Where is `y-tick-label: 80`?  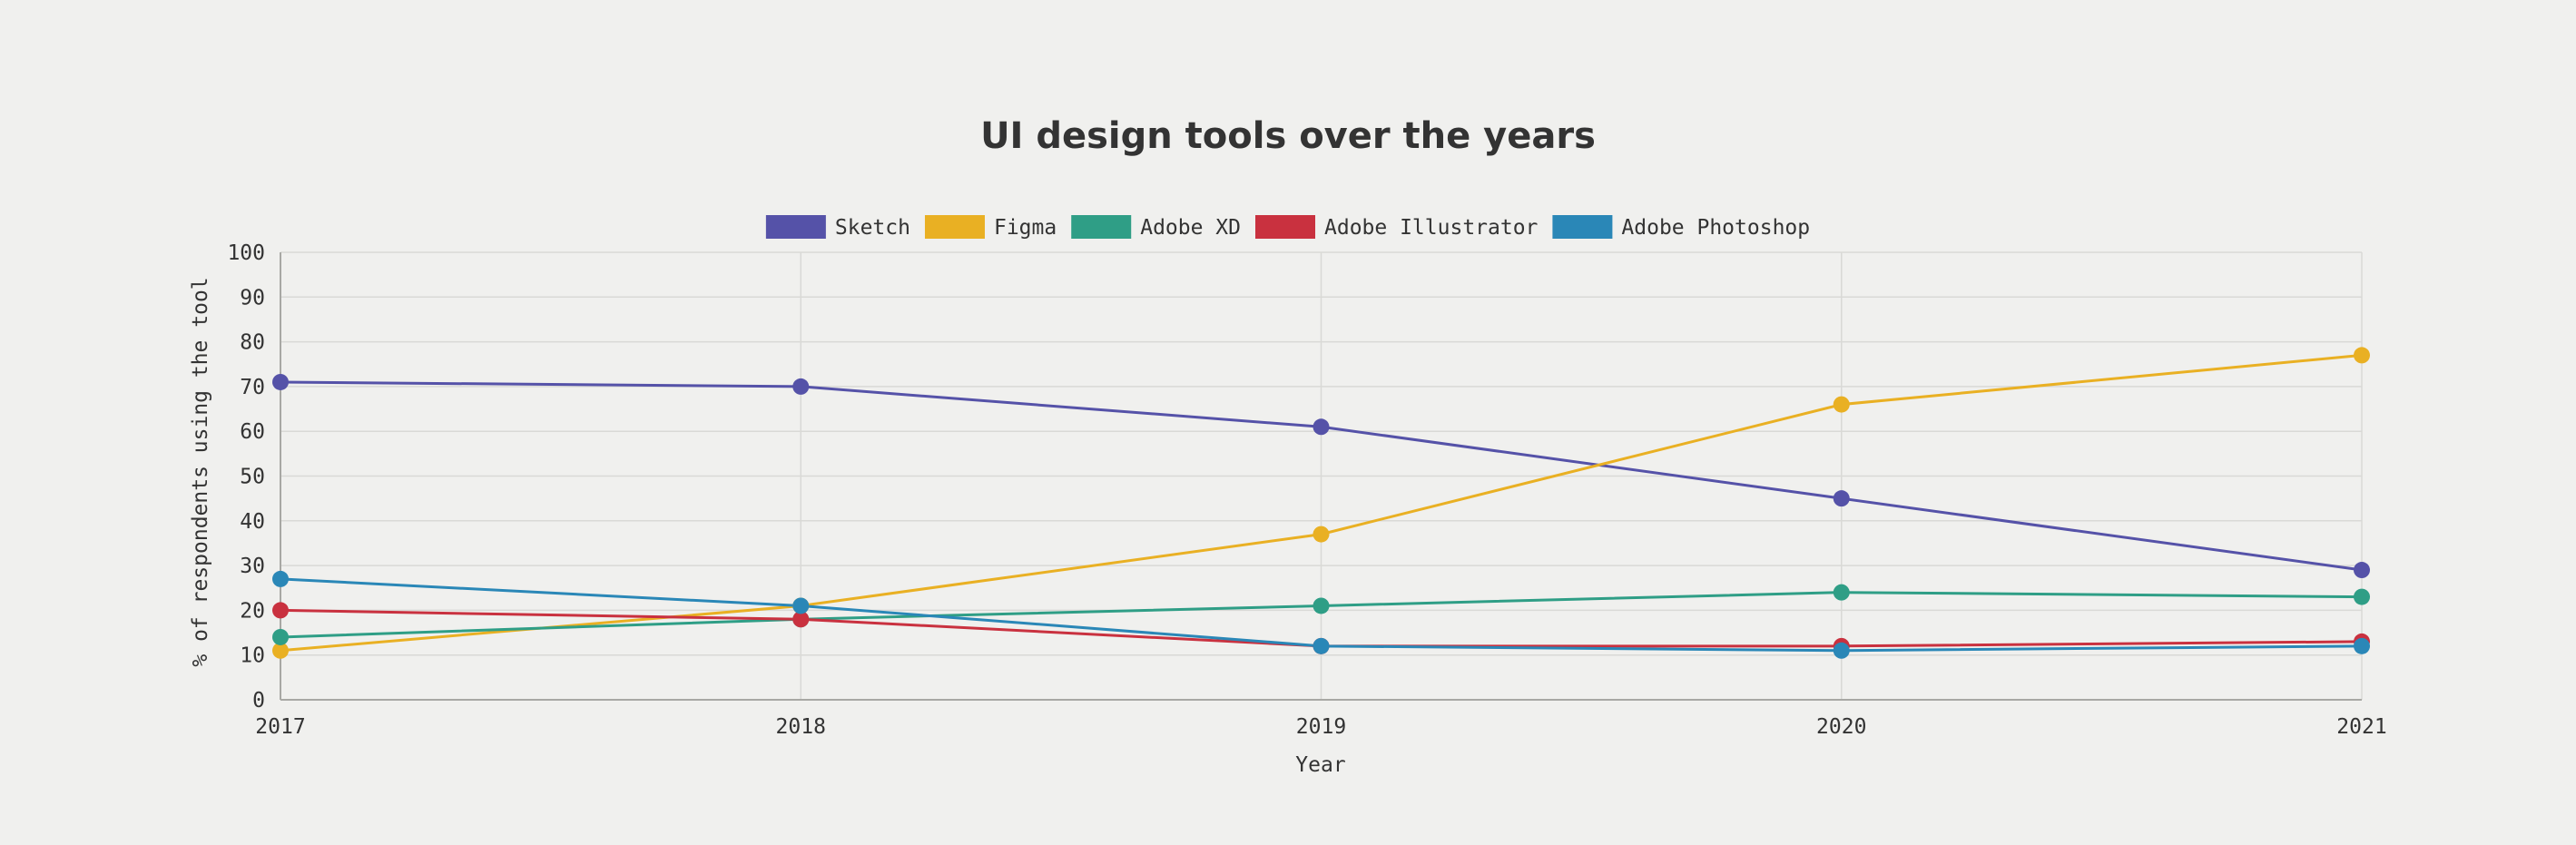 y-tick-label: 80 is located at coordinates (252, 343).